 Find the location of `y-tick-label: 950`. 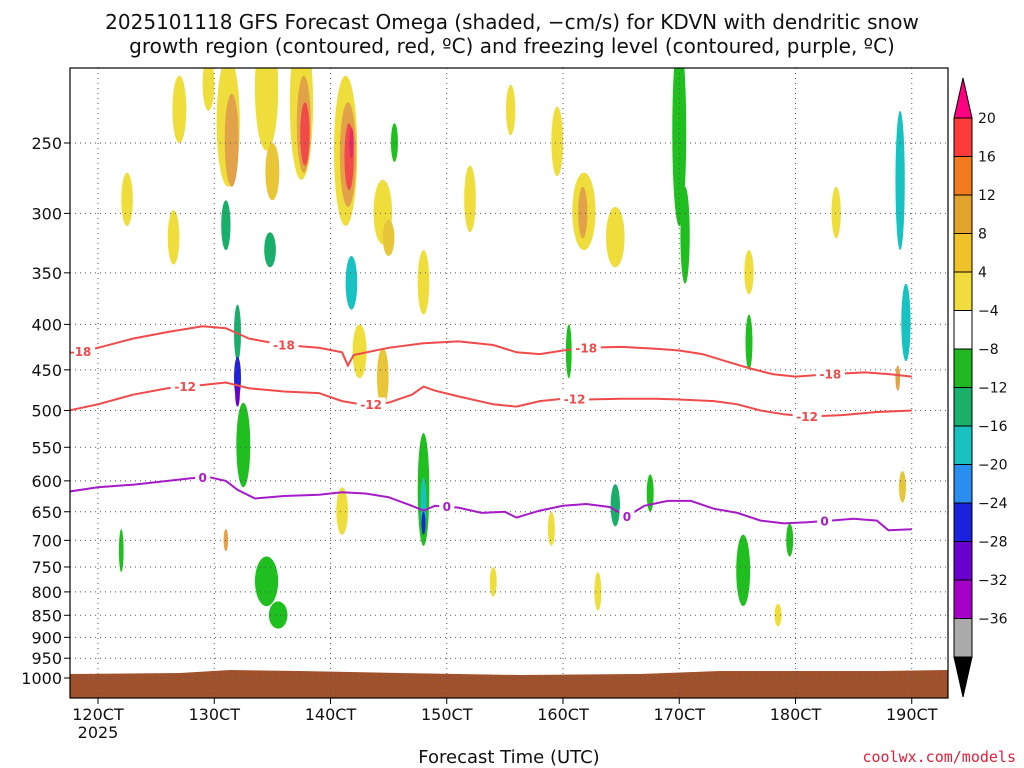

y-tick-label: 950 is located at coordinates (46, 658).